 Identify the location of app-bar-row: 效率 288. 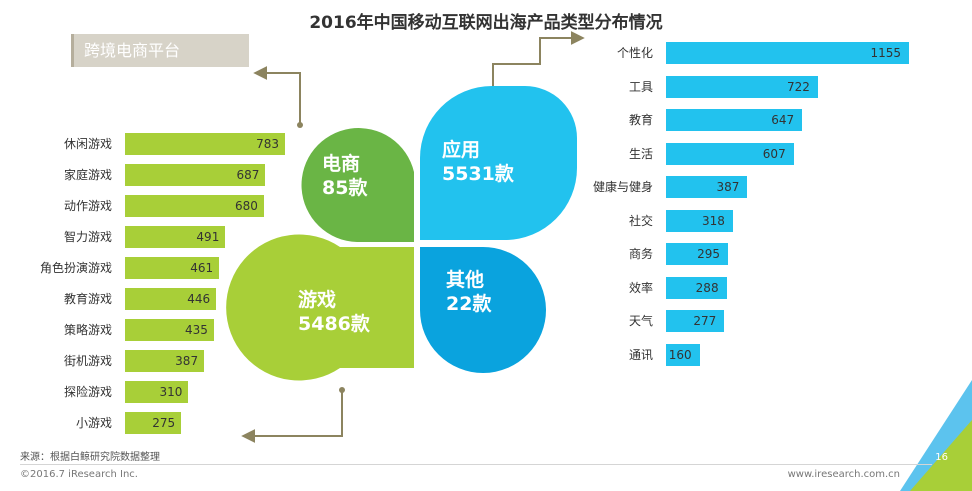
(486, 287).